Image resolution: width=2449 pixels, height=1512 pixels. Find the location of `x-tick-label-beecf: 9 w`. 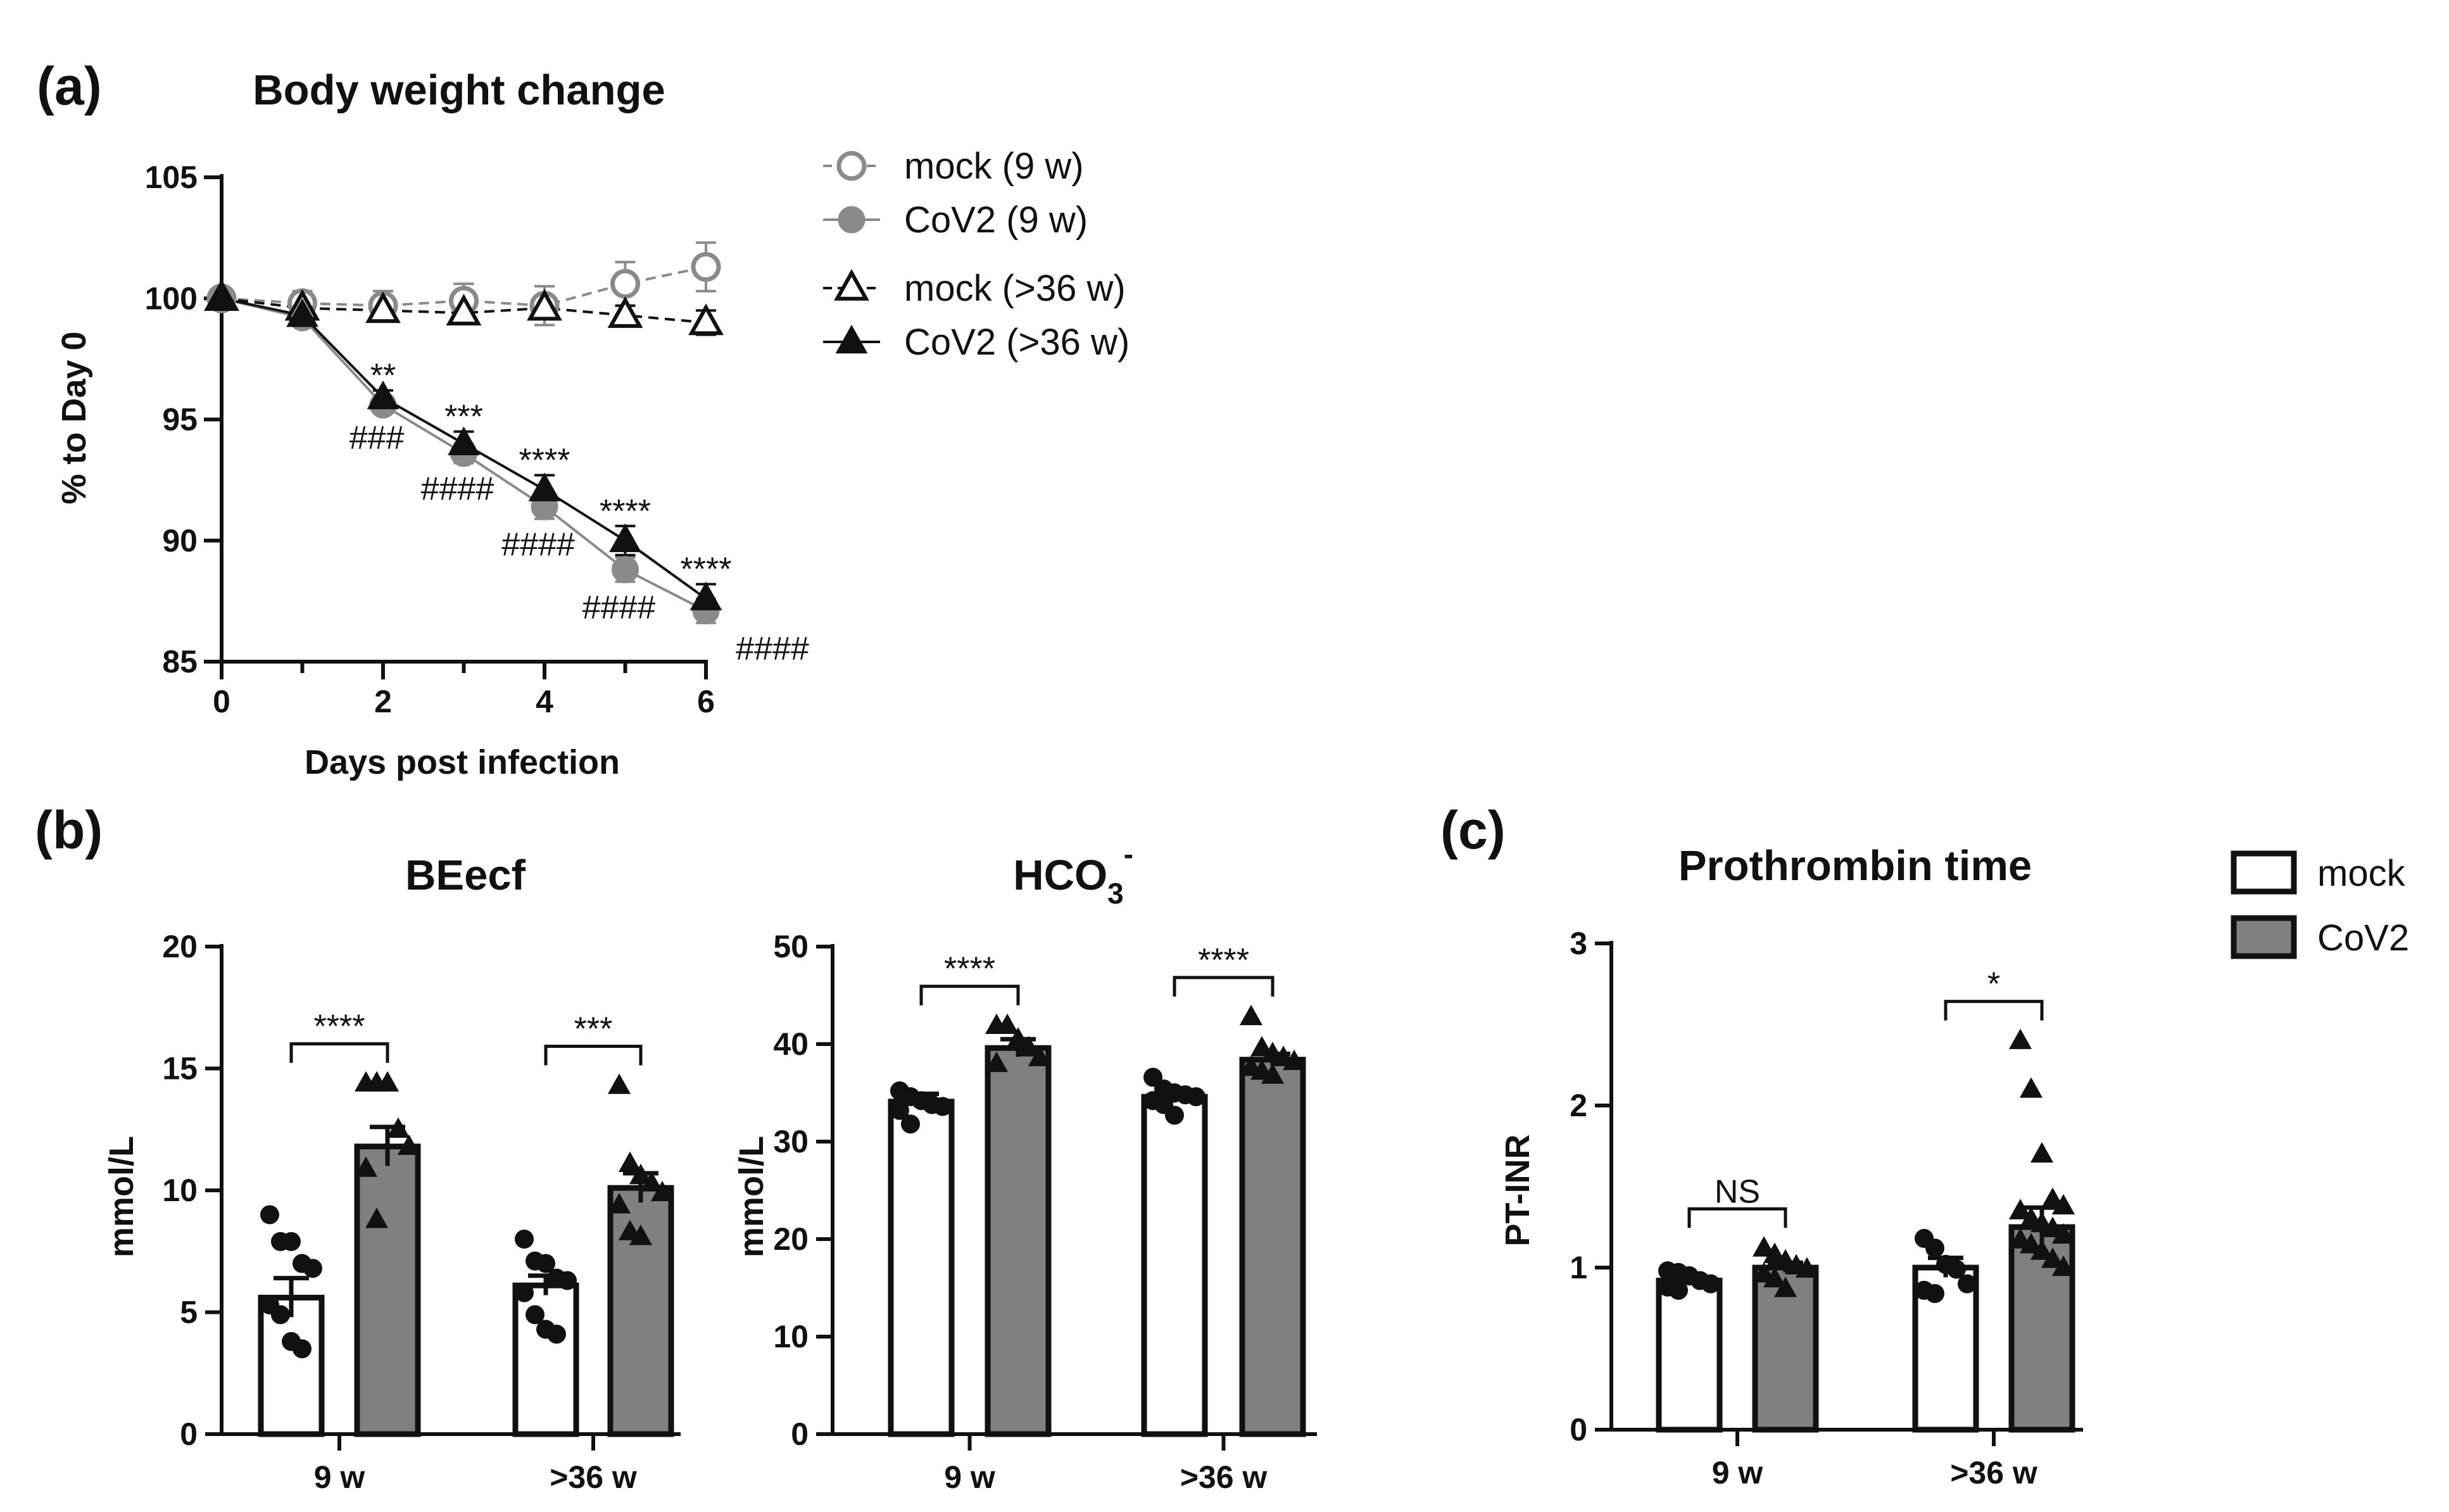

x-tick-label-beecf: 9 w is located at coordinates (339, 1477).